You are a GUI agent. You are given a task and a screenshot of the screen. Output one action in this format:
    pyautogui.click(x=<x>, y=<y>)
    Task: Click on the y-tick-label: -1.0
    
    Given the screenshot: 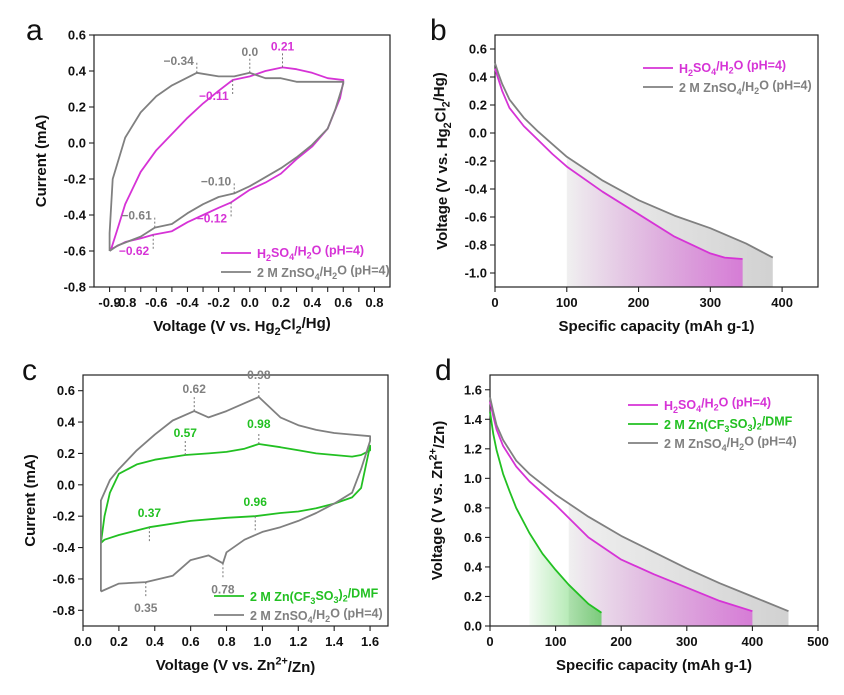 What is the action you would take?
    pyautogui.click(x=476, y=273)
    